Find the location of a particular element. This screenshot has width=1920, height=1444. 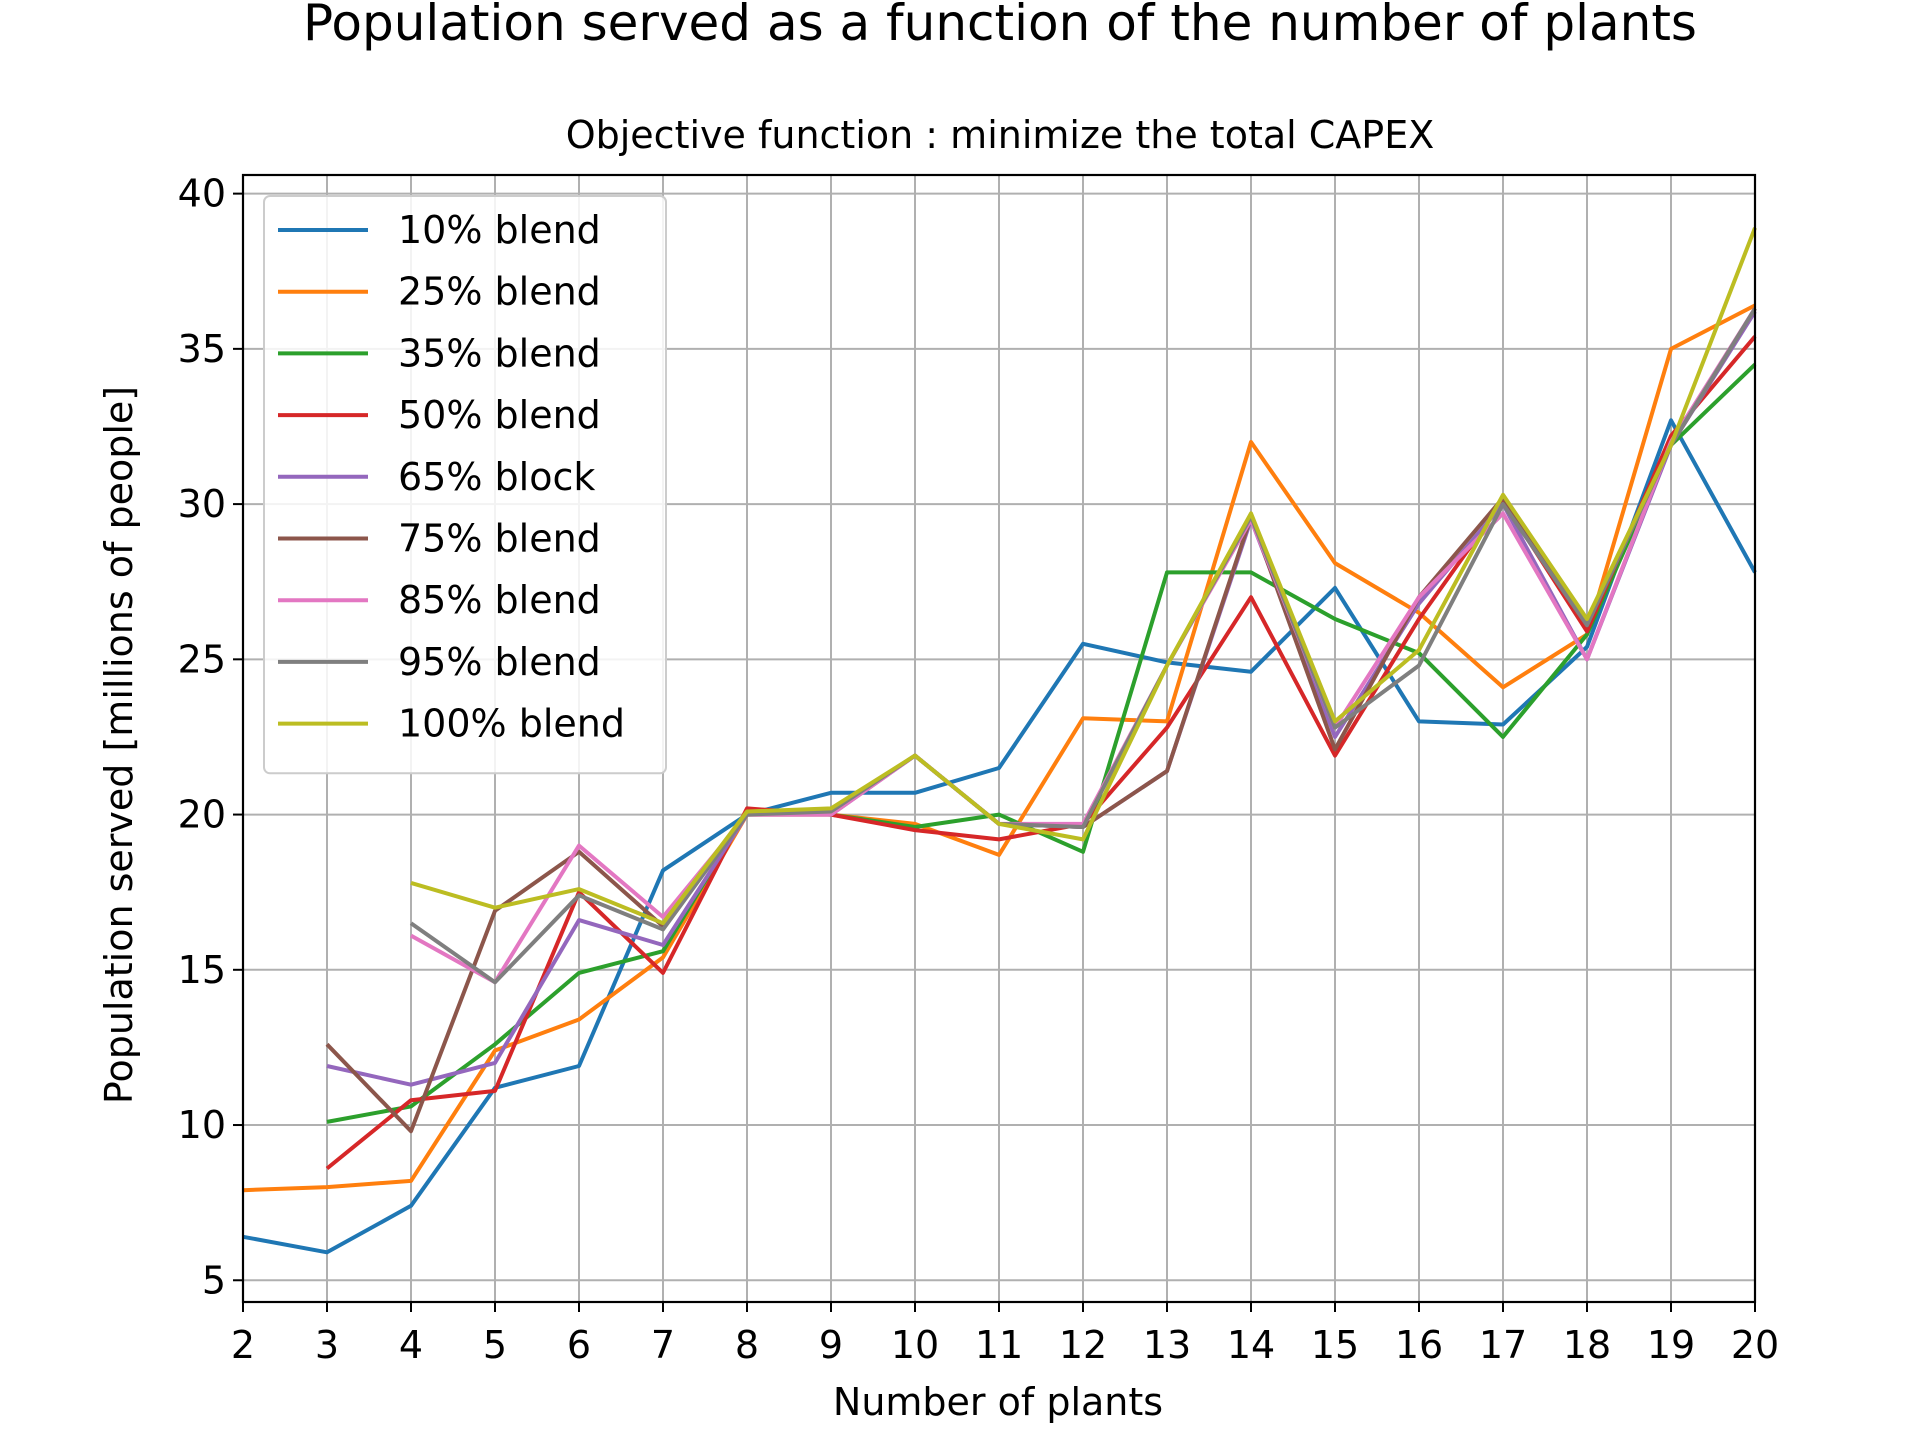

legend-label: 85% blend is located at coordinates (499, 600).